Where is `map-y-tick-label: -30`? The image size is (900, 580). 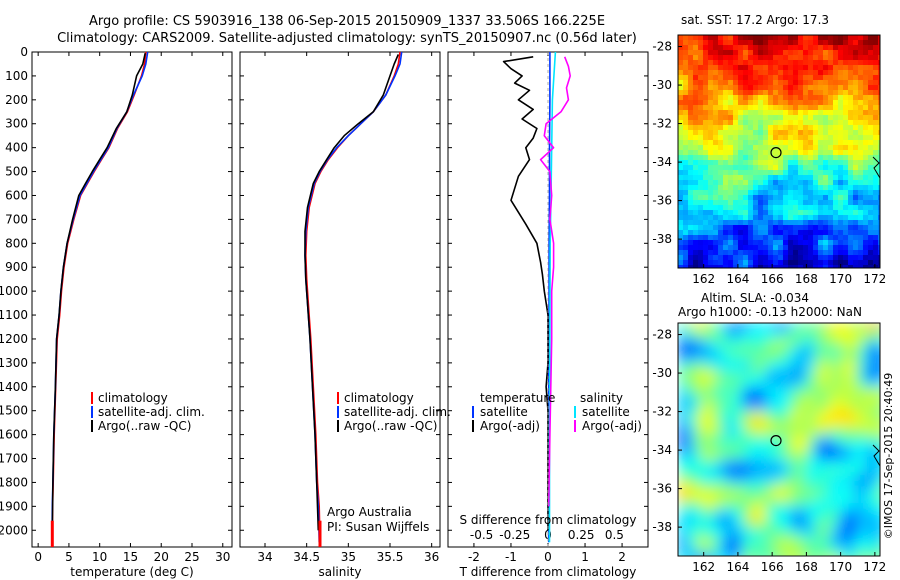 map-y-tick-label: -30 is located at coordinates (662, 373).